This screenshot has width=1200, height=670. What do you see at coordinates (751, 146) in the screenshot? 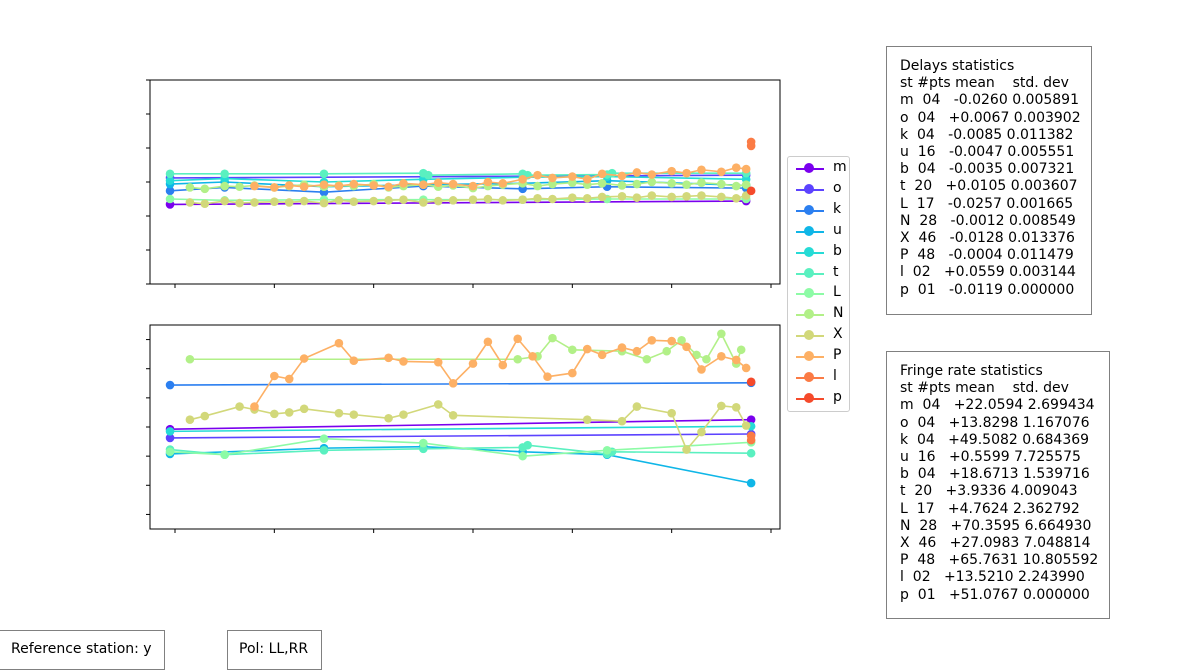
I see `data-point-l` at bounding box center [751, 146].